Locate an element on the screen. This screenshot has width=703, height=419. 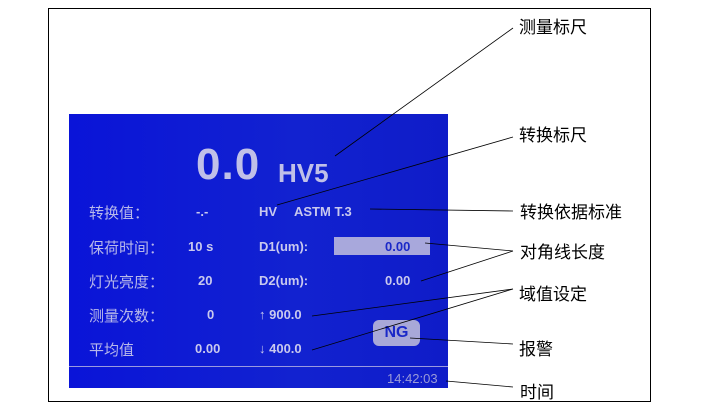
d1-field is located at coordinates (382, 246).